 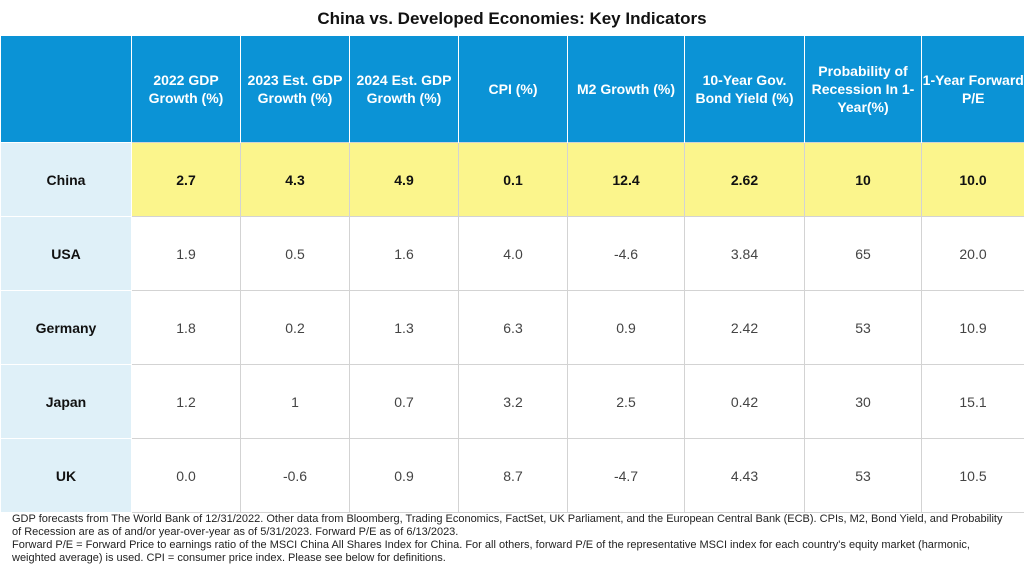 I want to click on value-cell: 0.2, so click(x=295, y=327).